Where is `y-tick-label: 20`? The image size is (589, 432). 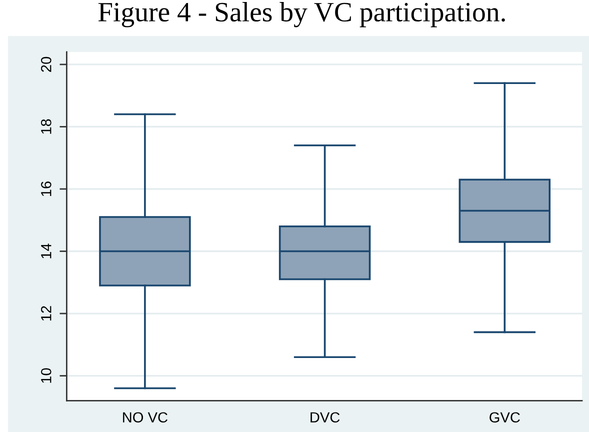 y-tick-label: 20 is located at coordinates (46, 64).